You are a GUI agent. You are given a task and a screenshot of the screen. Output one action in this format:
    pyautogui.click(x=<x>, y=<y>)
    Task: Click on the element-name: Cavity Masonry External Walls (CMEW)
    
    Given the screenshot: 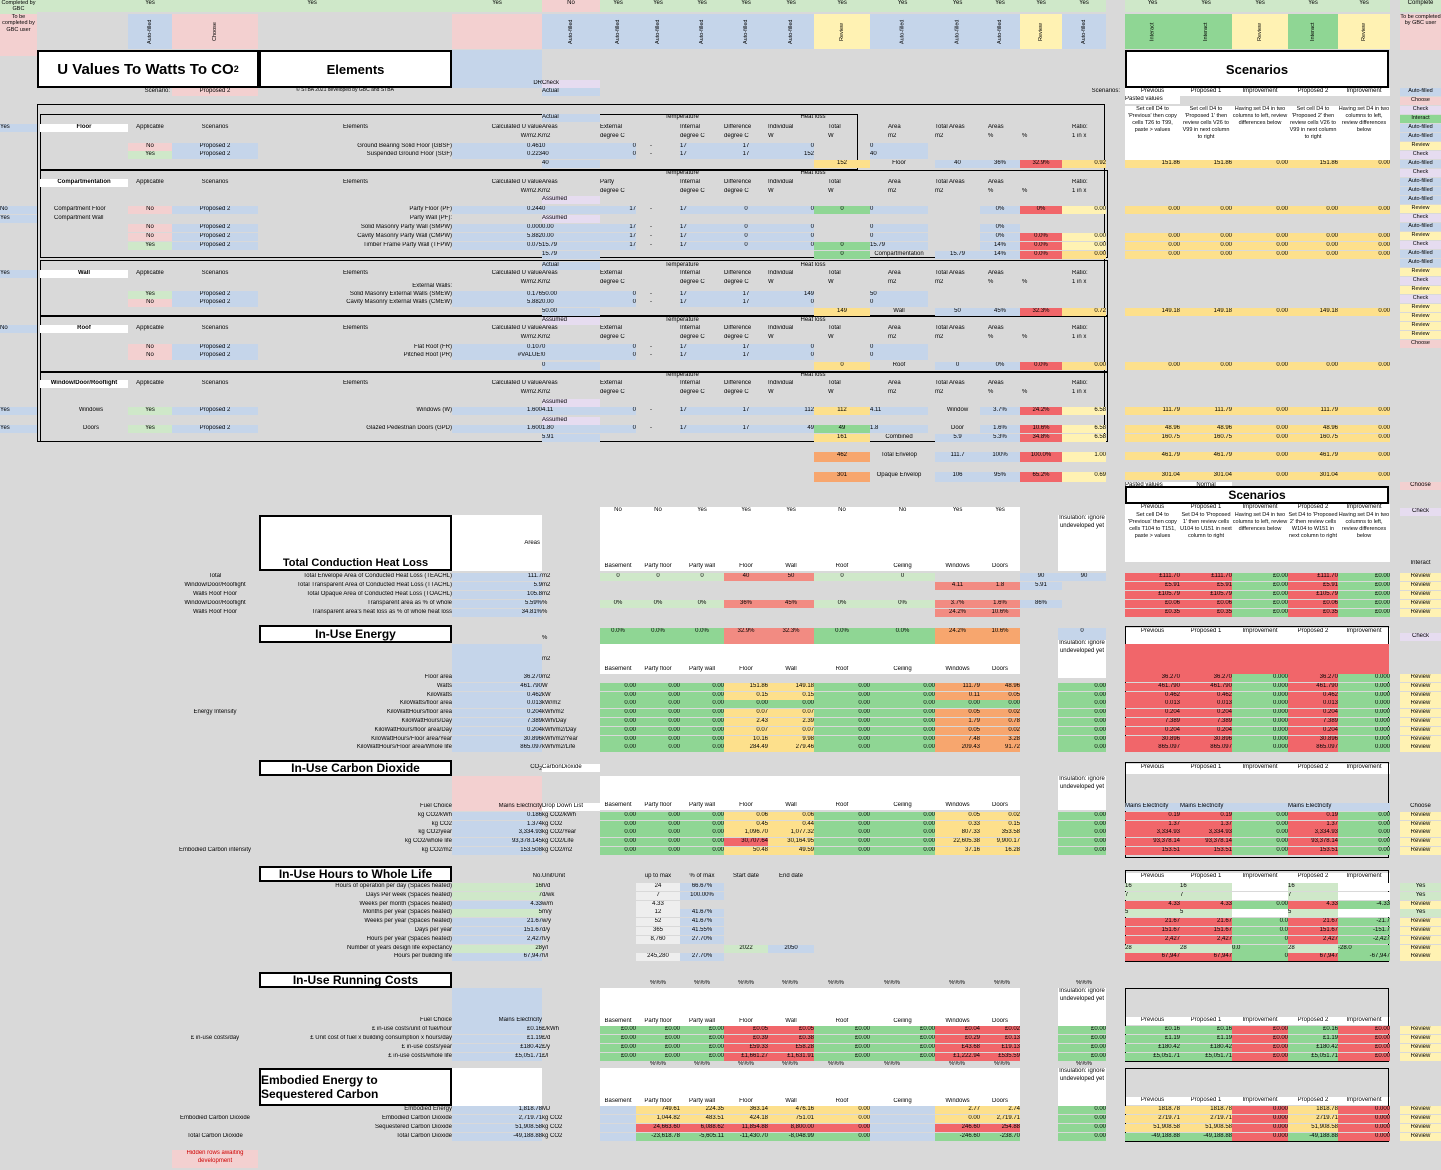 What is the action you would take?
    pyautogui.click(x=399, y=302)
    